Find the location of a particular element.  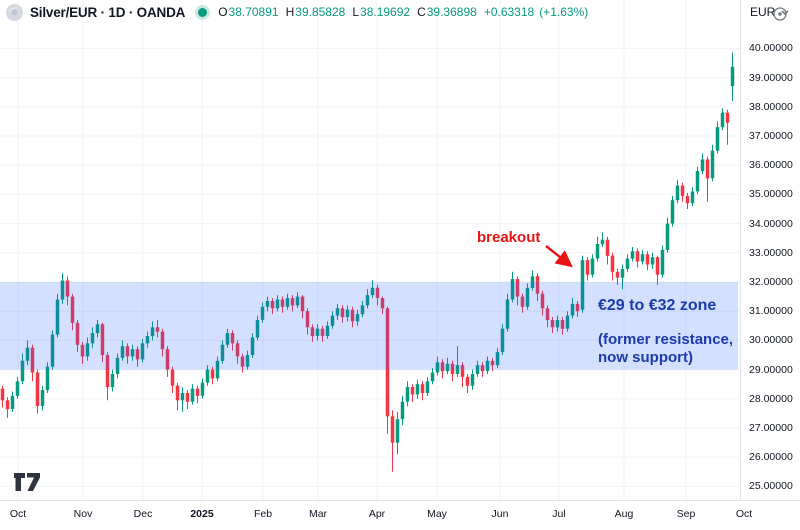

ohlc-readout: O 38.70891 H 39.85828 L 38.19692 C 39.36898 is located at coordinates (347, 12).